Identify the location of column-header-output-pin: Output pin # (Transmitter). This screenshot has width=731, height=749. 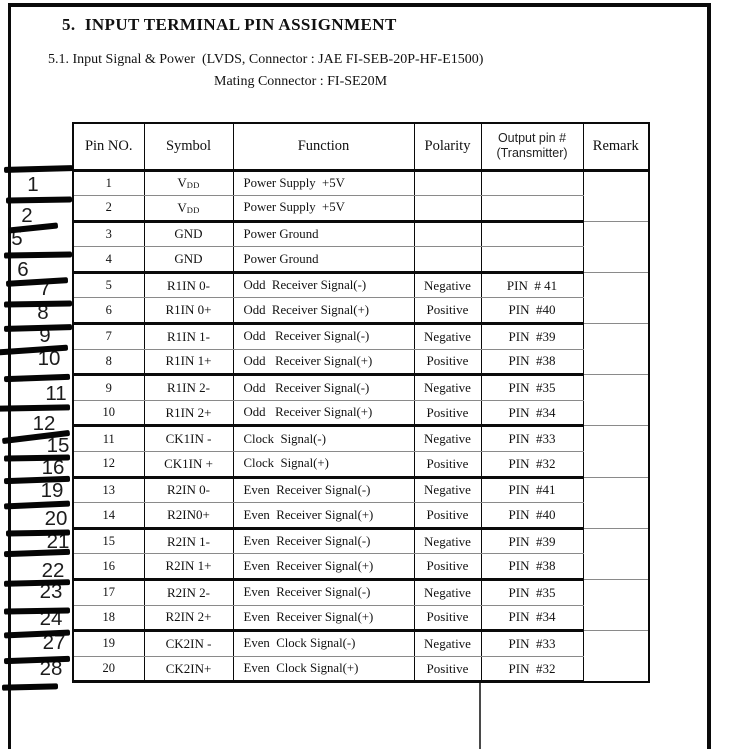
(531, 147).